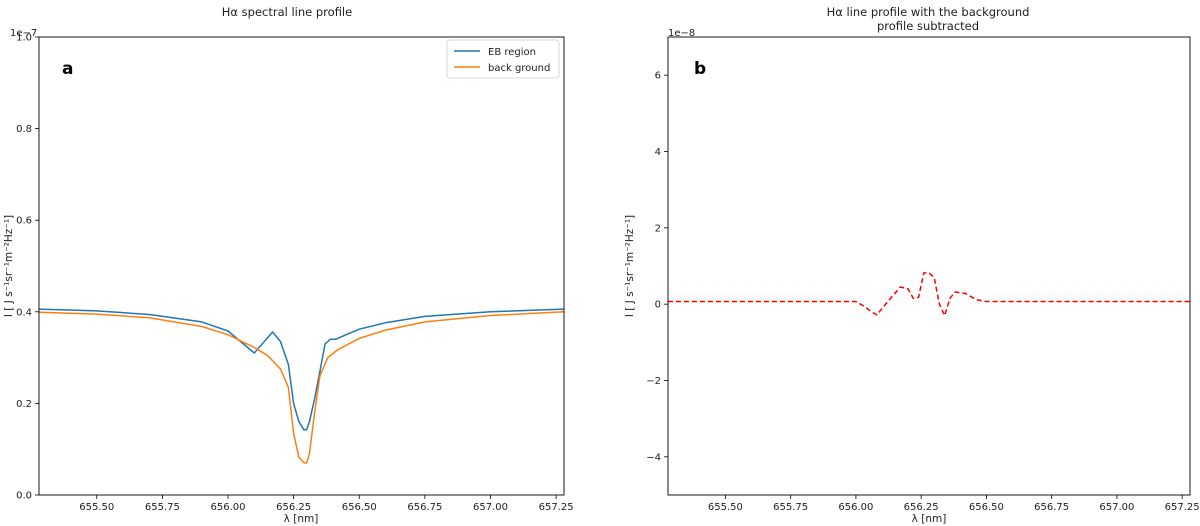 This screenshot has width=1200, height=526. Describe the element at coordinates (928, 12) in the screenshot. I see `panel-b-title-line-1: Hα line profile with the background` at that location.